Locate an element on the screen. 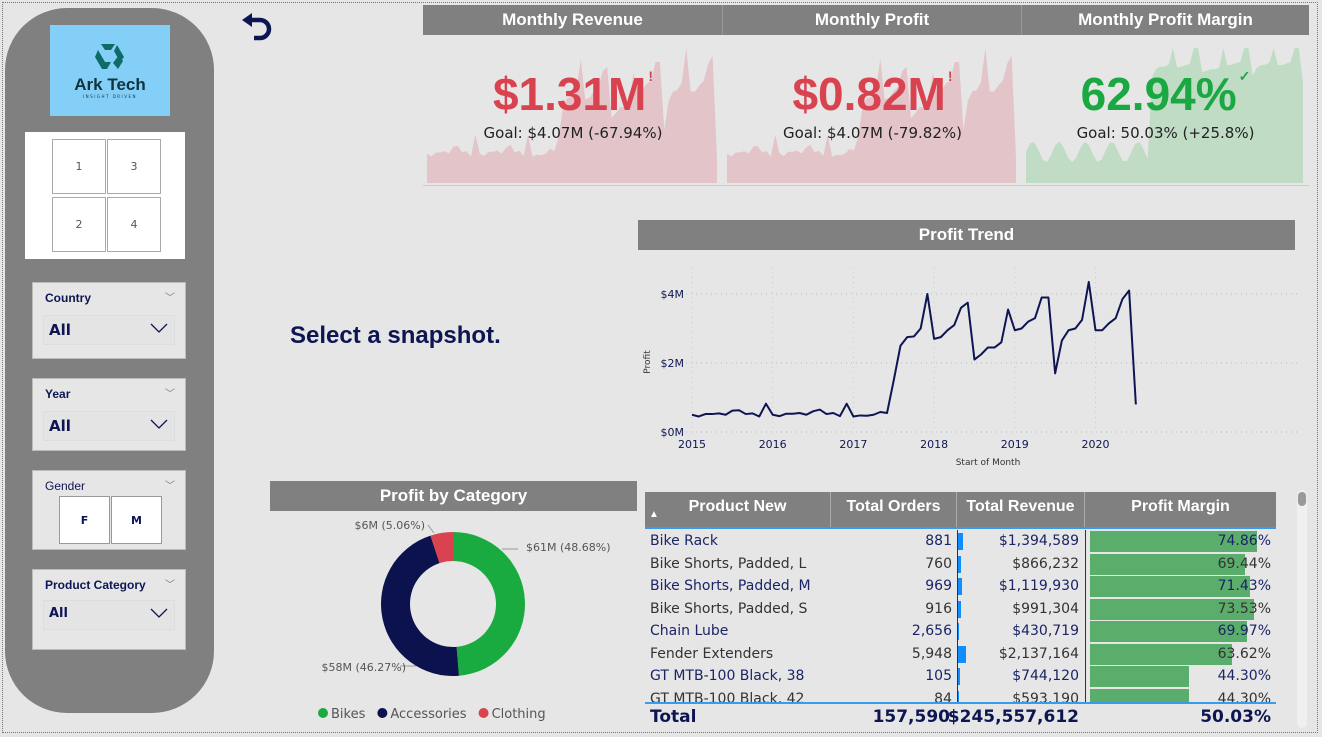 The width and height of the screenshot is (1322, 737). product-name: Bike Rack is located at coordinates (684, 541).